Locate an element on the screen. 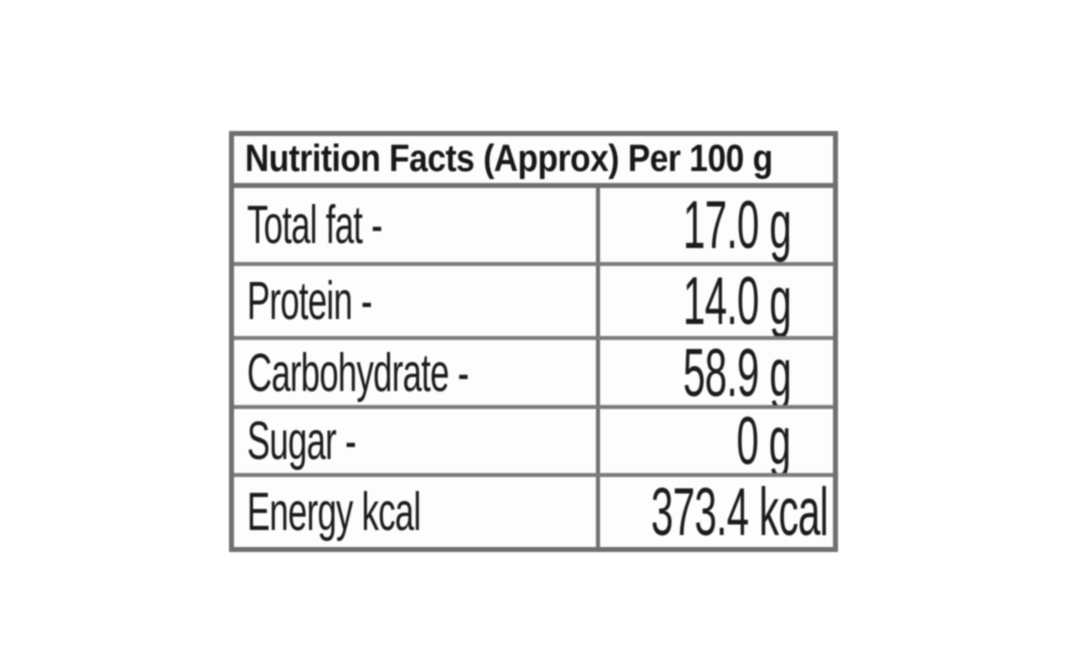 The width and height of the screenshot is (1068, 671). table-row-total-fat: Total fat - 17.0 g is located at coordinates (533, 227).